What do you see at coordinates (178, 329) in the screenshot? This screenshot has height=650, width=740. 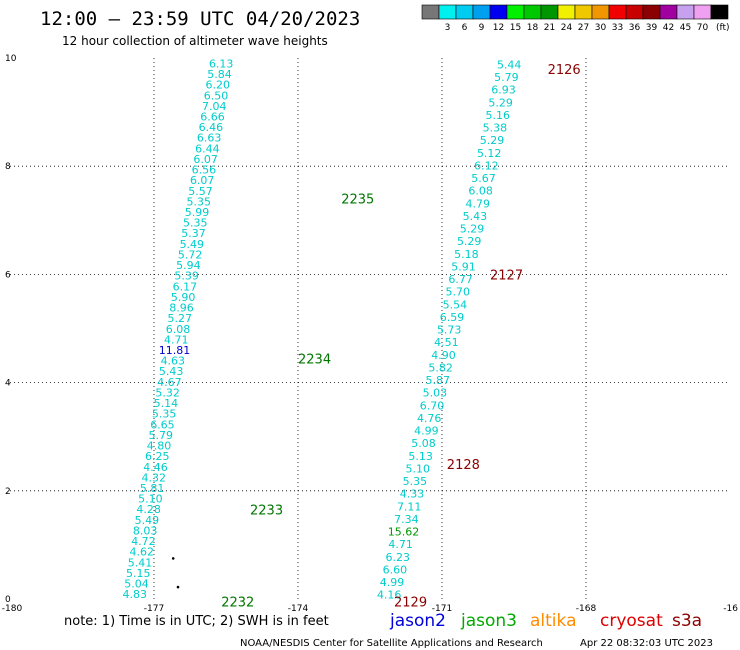 I see `swh-data-label: 6.08` at bounding box center [178, 329].